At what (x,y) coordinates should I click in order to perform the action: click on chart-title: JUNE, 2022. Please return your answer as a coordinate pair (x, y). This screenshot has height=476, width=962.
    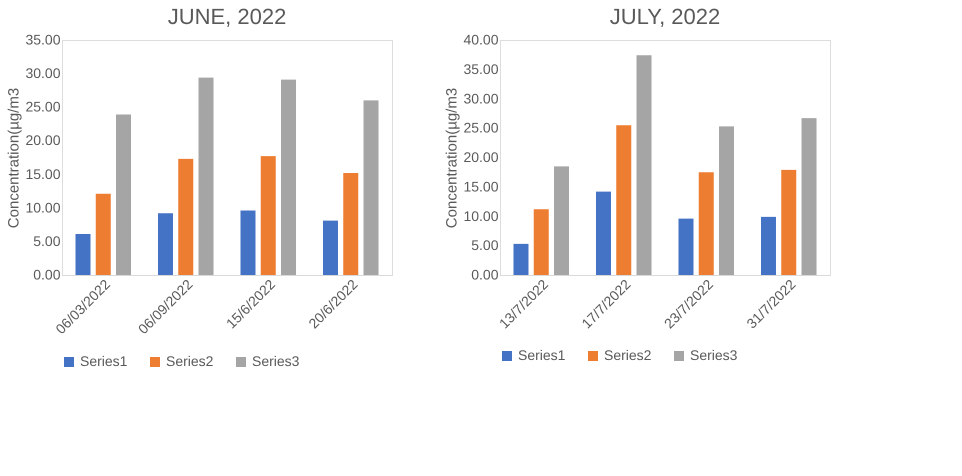
    Looking at the image, I should click on (227, 16).